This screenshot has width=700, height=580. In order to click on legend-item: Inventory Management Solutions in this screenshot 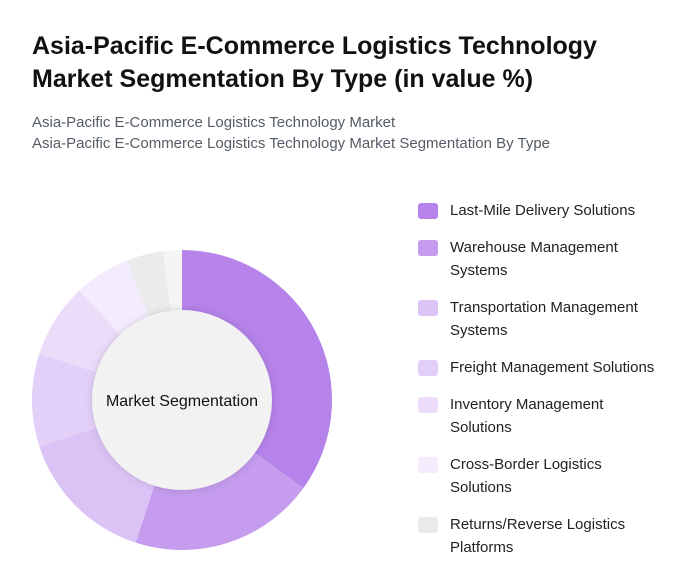, I will do `click(553, 416)`.